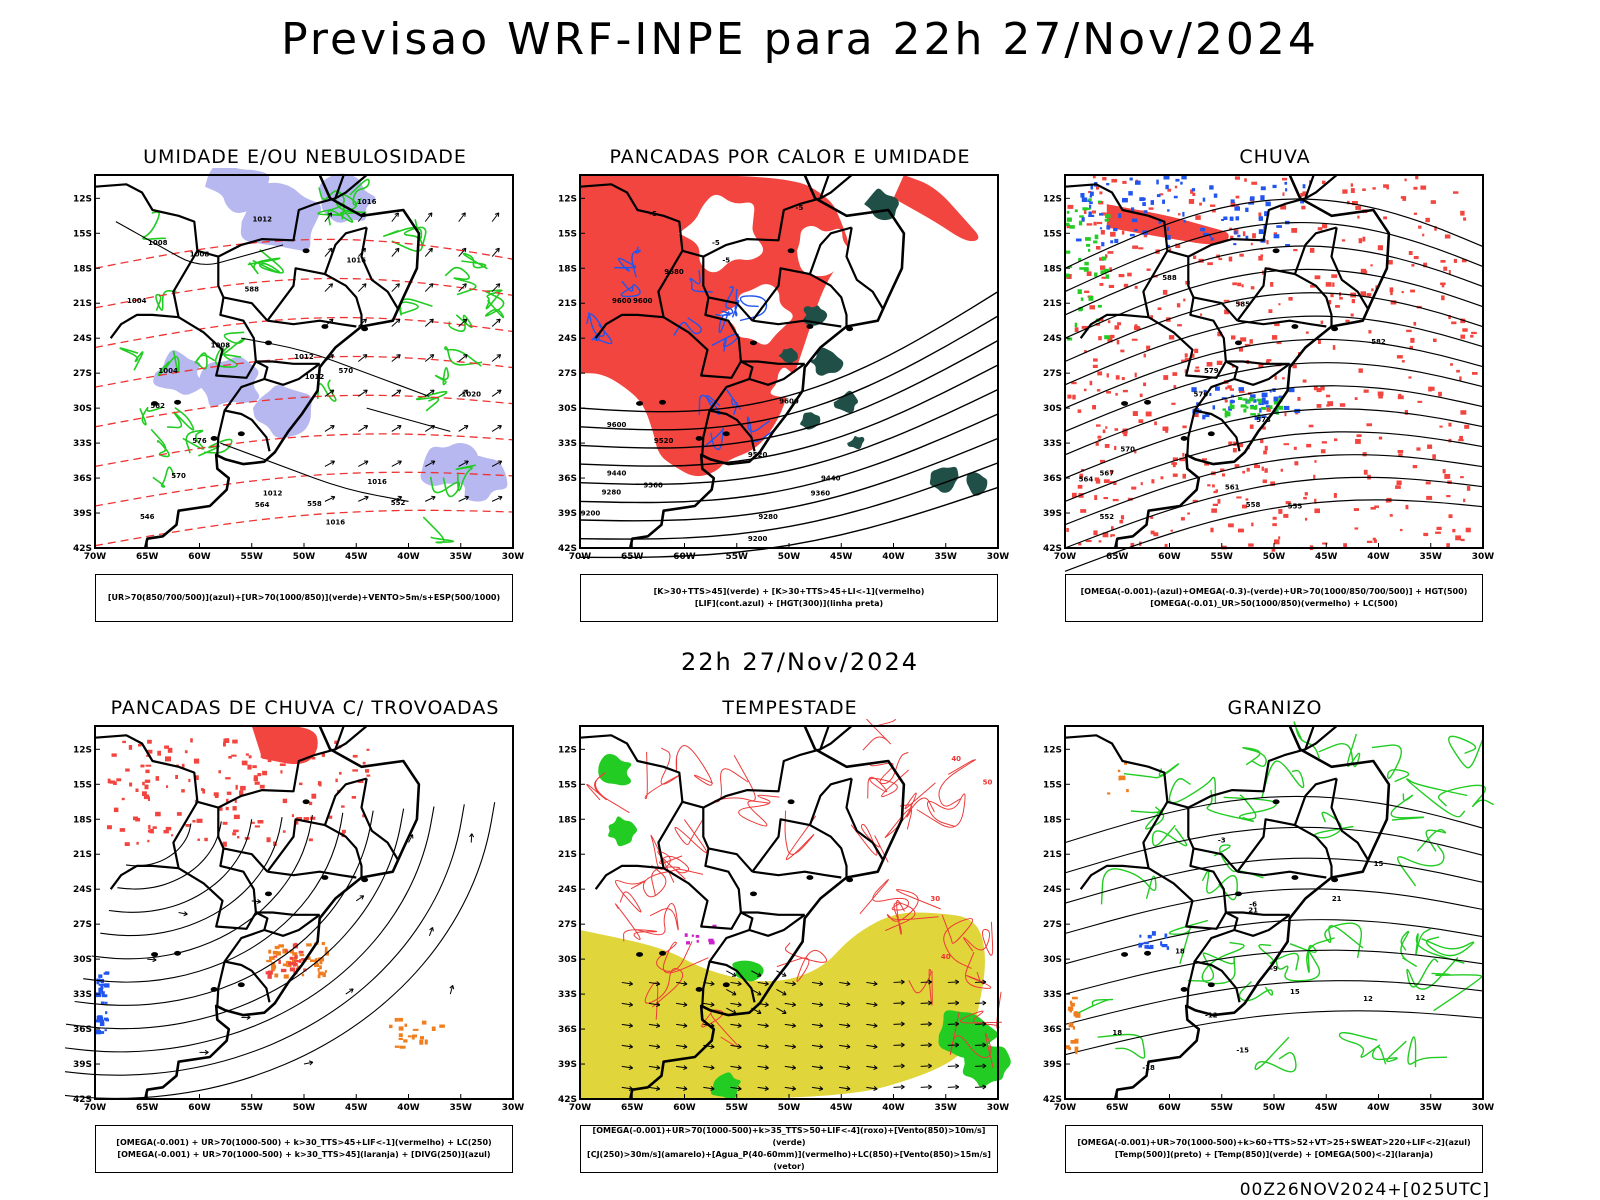  What do you see at coordinates (431, 401) in the screenshot?
I see `humidity-1000-850-contour` at bounding box center [431, 401].